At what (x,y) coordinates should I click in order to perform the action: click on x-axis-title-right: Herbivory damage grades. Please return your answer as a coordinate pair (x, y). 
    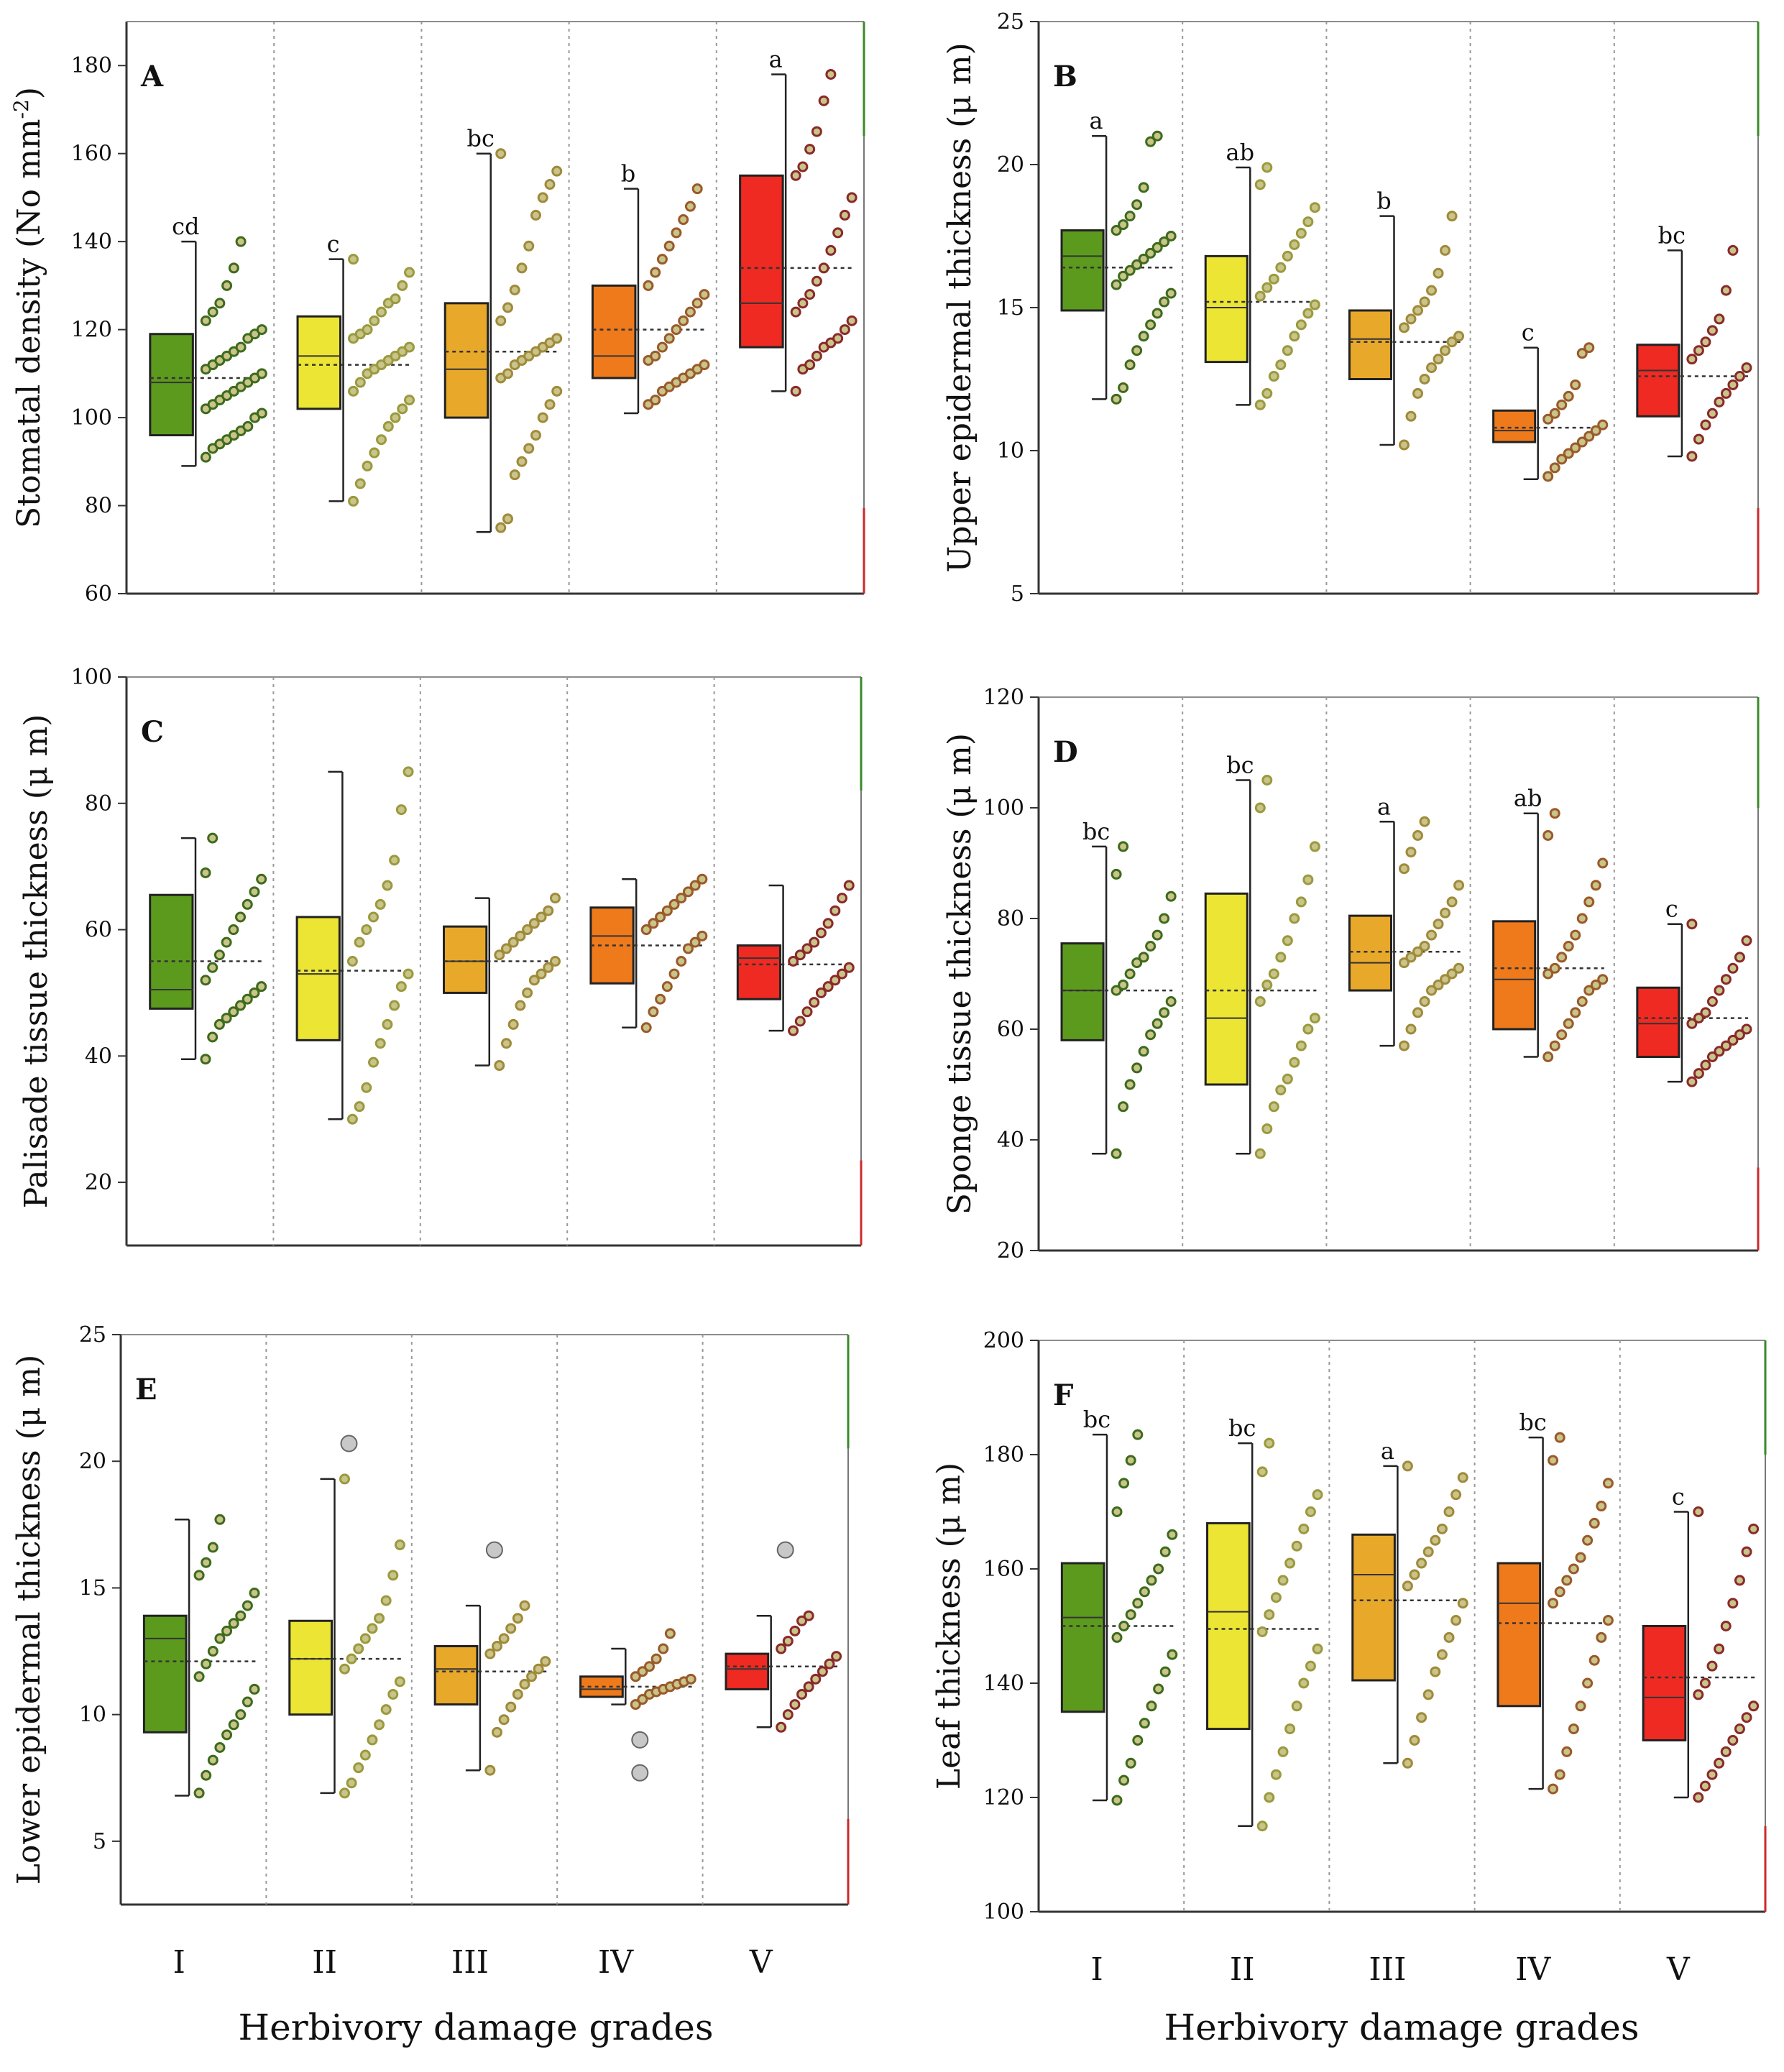
    Looking at the image, I should click on (1402, 2027).